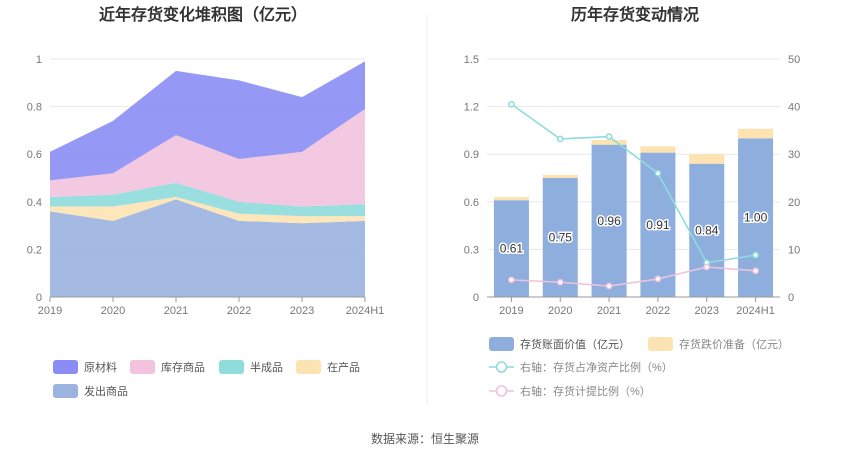 This screenshot has height=464, width=850. What do you see at coordinates (794, 250) in the screenshot?
I see `right-y2-tick-label: 10` at bounding box center [794, 250].